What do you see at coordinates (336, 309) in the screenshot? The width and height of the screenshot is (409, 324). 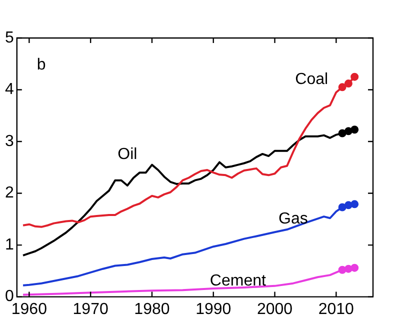 I see `x-tick-label: 2010` at bounding box center [336, 309].